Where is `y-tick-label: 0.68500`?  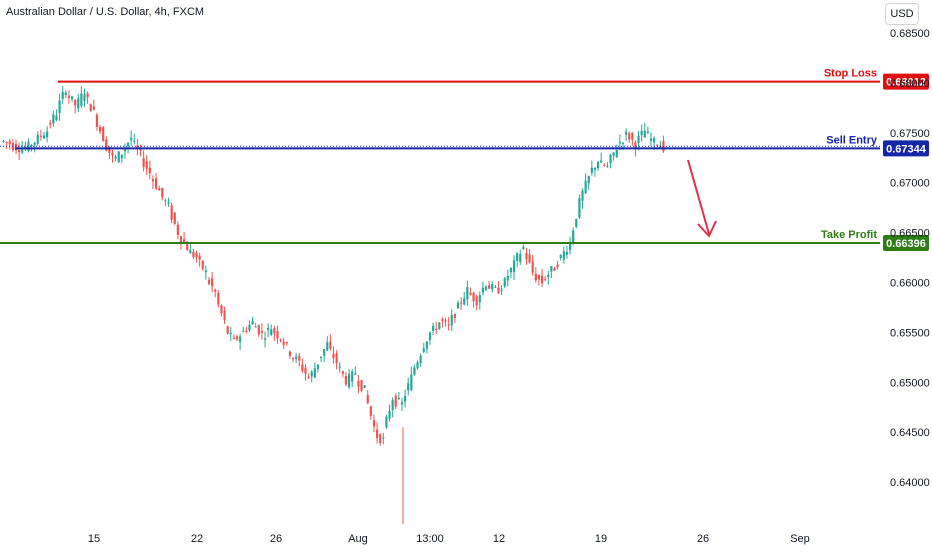
y-tick-label: 0.68500 is located at coordinates (910, 34).